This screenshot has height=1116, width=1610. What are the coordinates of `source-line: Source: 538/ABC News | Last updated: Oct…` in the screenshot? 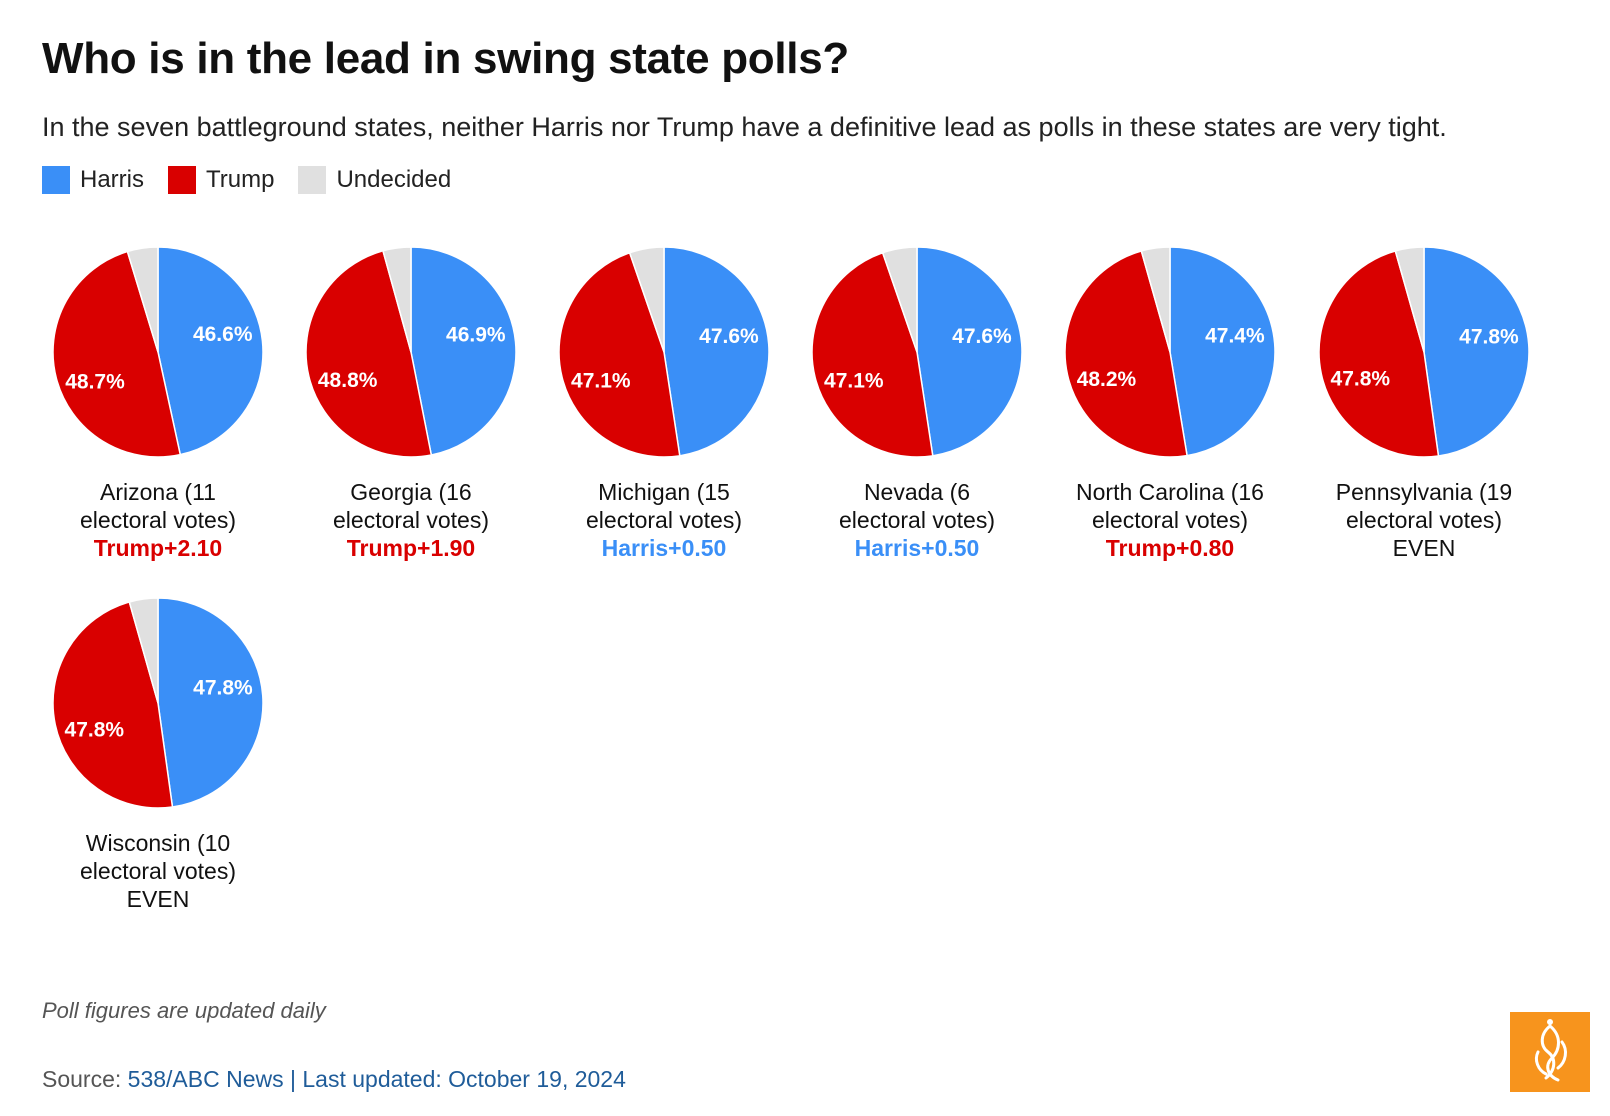 It's located at (334, 1079).